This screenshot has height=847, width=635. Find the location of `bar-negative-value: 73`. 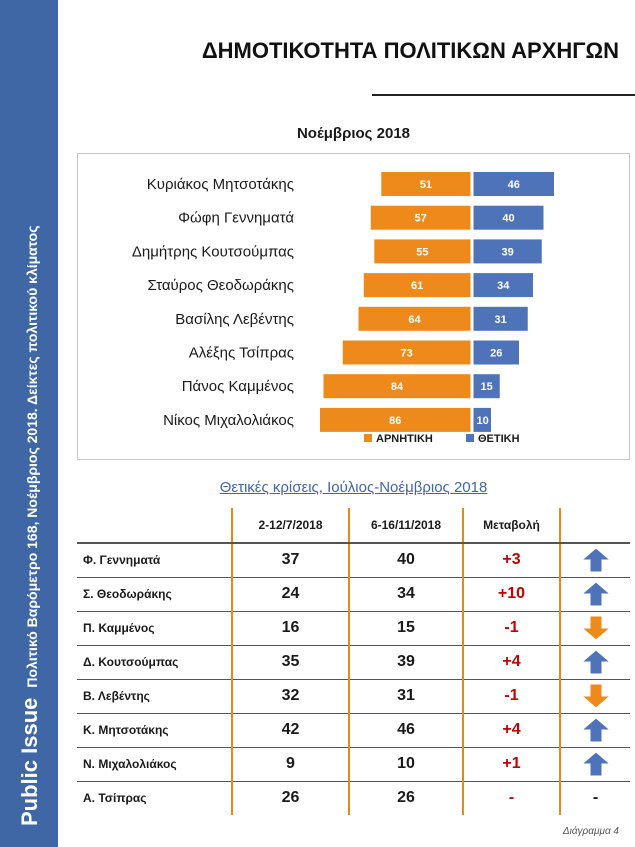

bar-negative-value: 73 is located at coordinates (407, 354).